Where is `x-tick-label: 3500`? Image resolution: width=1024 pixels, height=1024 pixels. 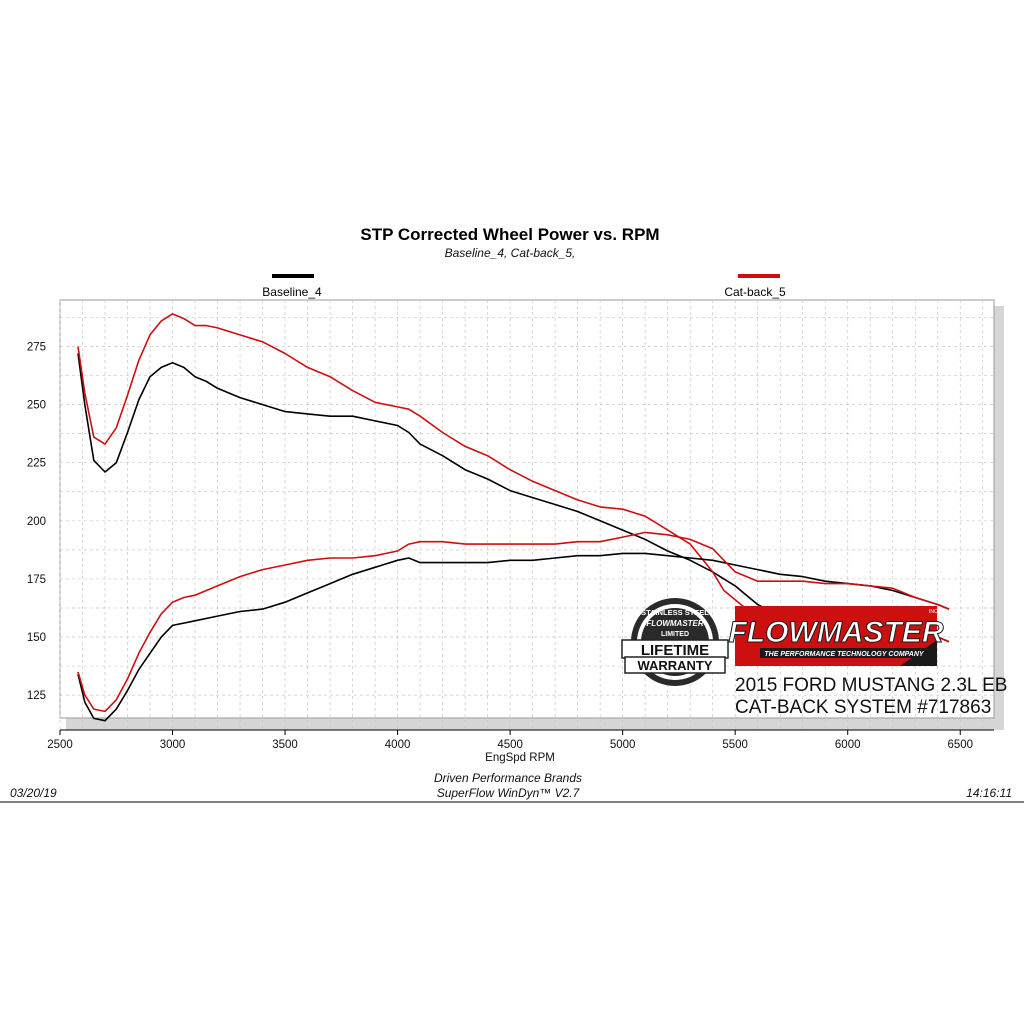 x-tick-label: 3500 is located at coordinates (285, 745).